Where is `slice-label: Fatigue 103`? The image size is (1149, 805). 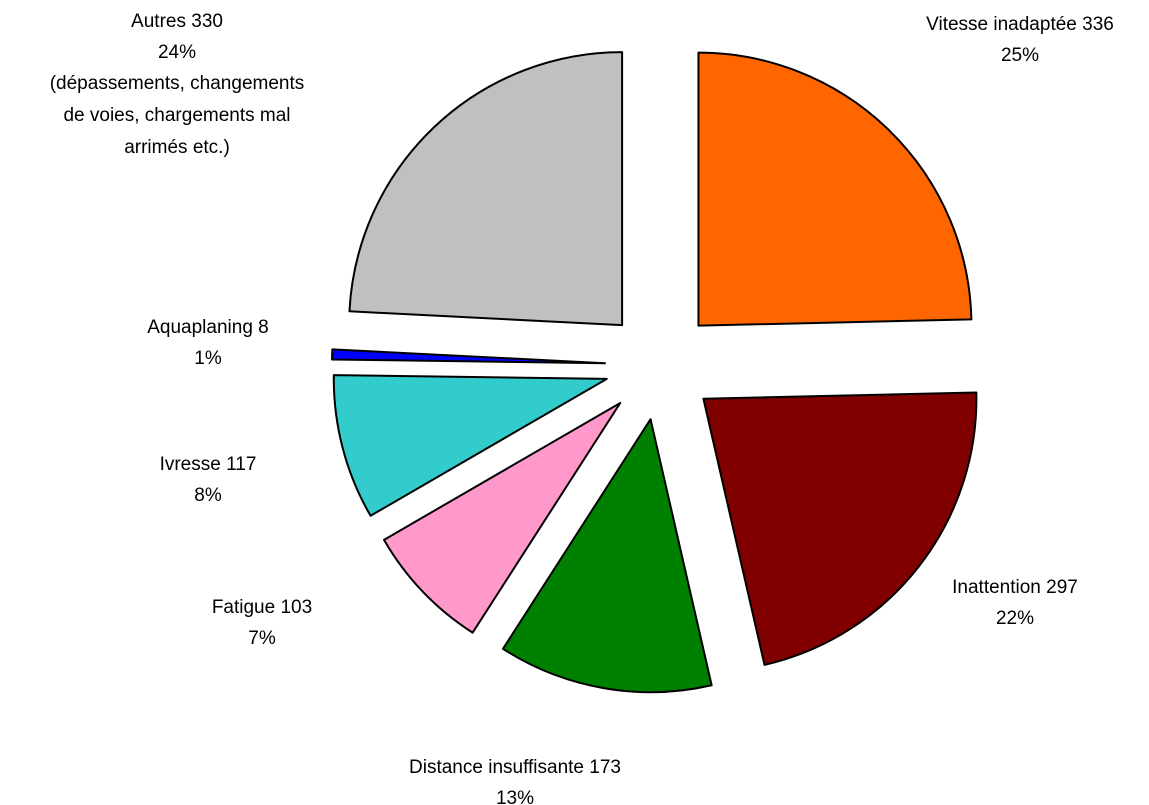 slice-label: Fatigue 103 is located at coordinates (262, 607).